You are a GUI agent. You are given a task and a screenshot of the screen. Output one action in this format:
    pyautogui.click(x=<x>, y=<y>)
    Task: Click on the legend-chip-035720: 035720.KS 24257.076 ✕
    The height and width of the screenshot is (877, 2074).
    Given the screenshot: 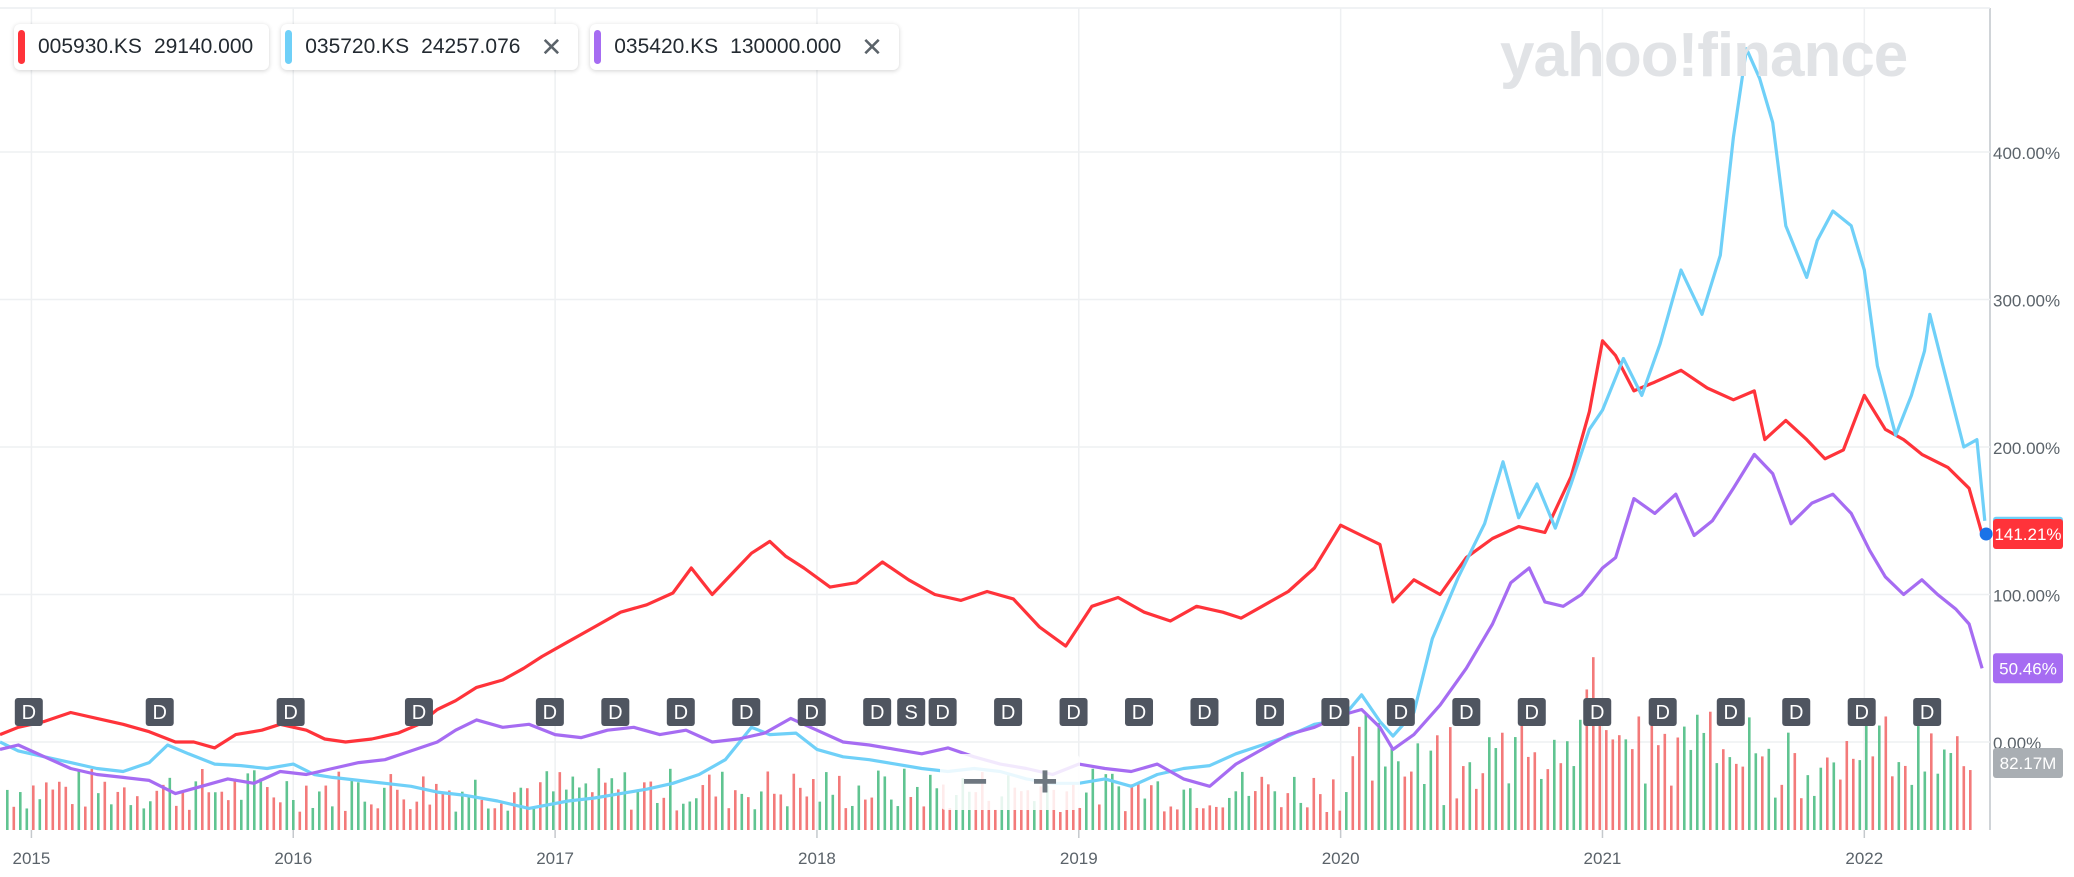 What is the action you would take?
    pyautogui.click(x=430, y=47)
    